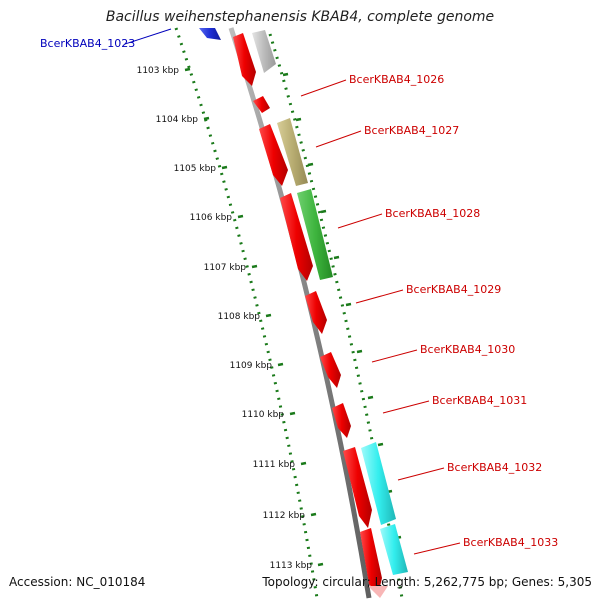  What do you see at coordinates (494, 467) in the screenshot?
I see `gene-label-g1032: BcerKBAB4_1032` at bounding box center [494, 467].